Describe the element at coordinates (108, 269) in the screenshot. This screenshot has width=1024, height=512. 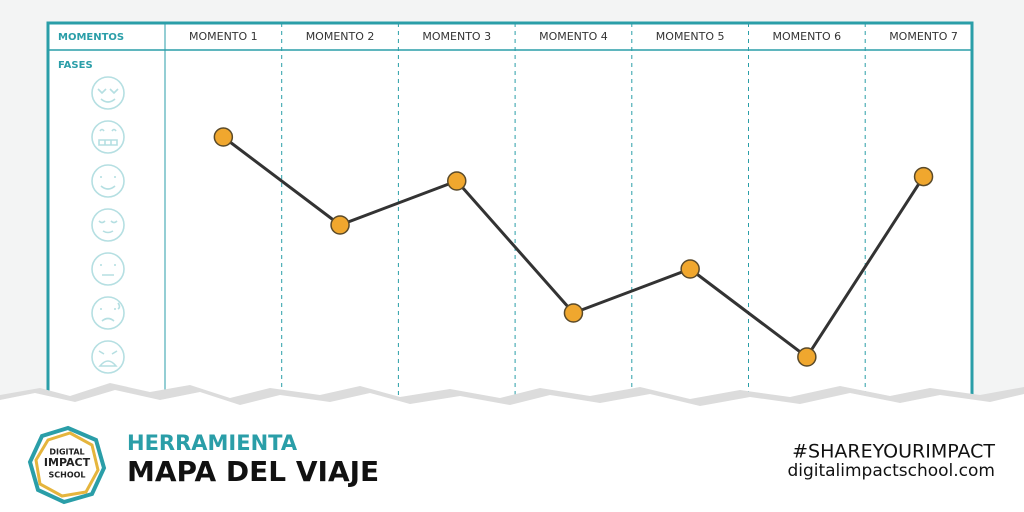
I see `face-neutral` at that location.